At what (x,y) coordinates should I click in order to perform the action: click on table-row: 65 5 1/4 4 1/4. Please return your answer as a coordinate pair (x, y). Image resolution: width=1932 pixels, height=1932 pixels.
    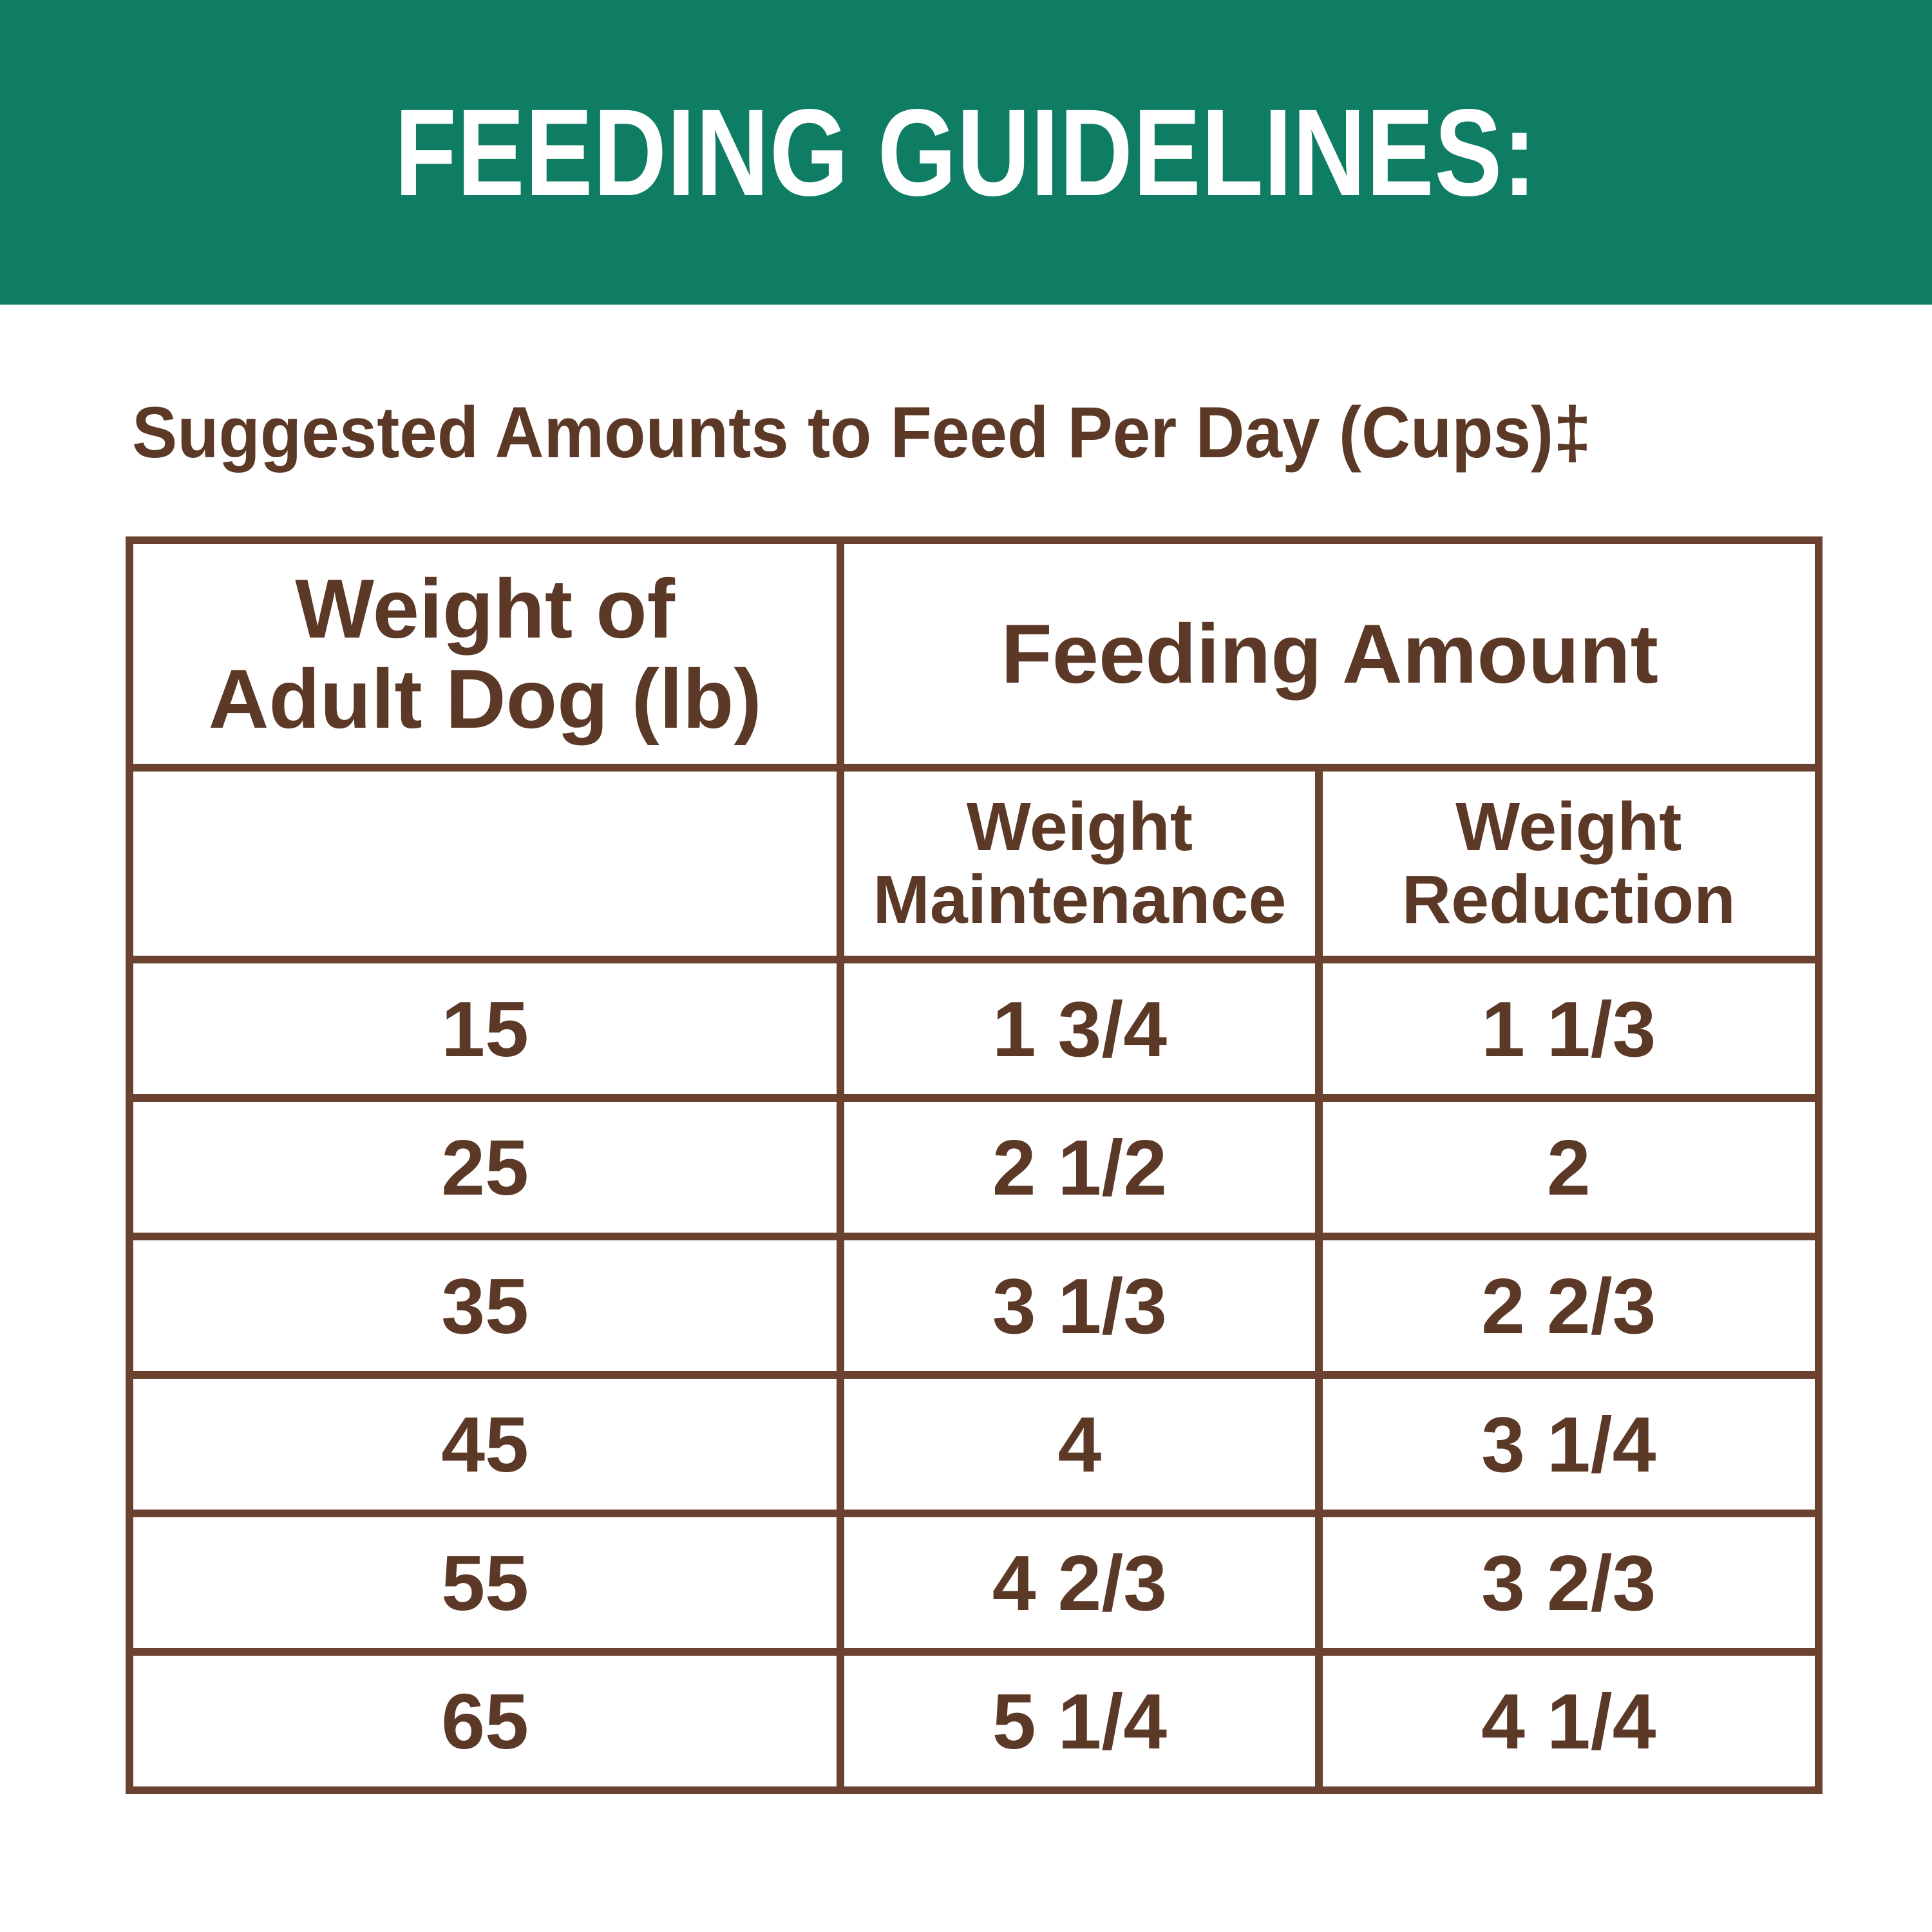
    Looking at the image, I should click on (974, 1721).